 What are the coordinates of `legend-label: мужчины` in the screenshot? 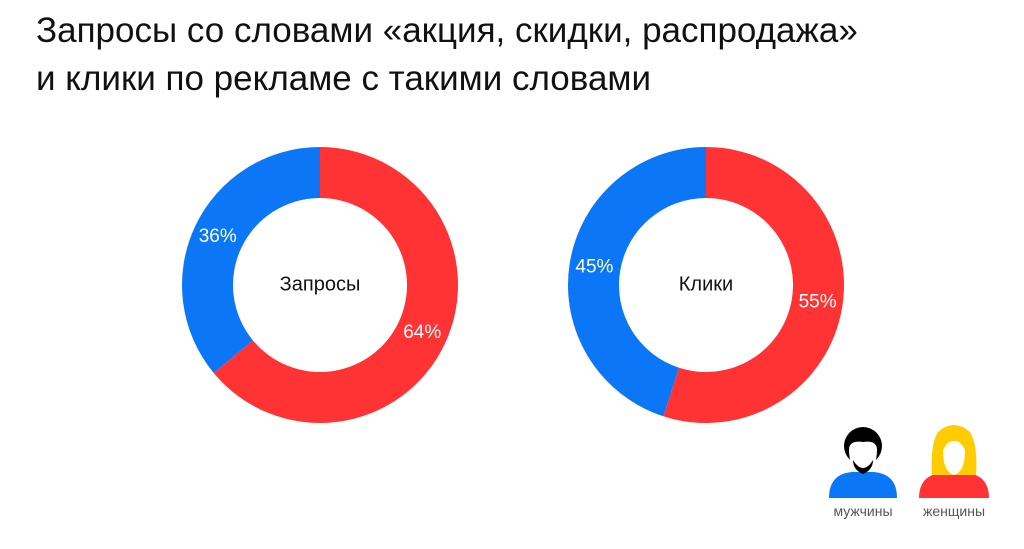 It's located at (862, 511).